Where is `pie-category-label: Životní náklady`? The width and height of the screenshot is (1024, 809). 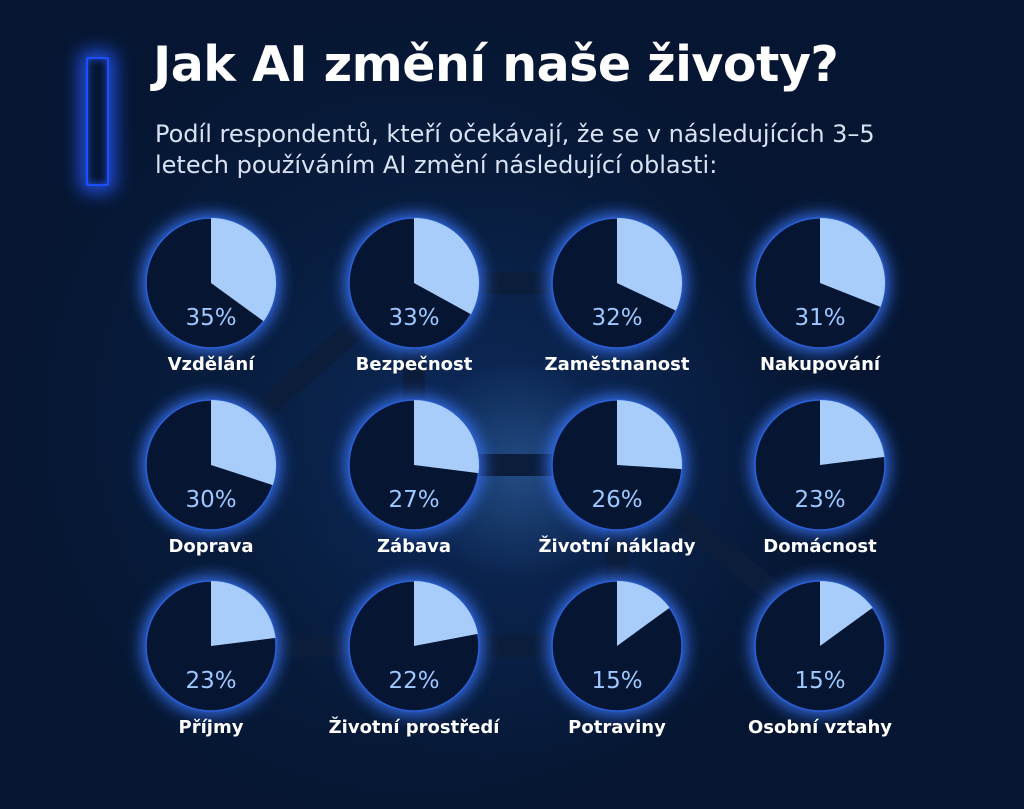 pie-category-label: Životní náklady is located at coordinates (616, 546).